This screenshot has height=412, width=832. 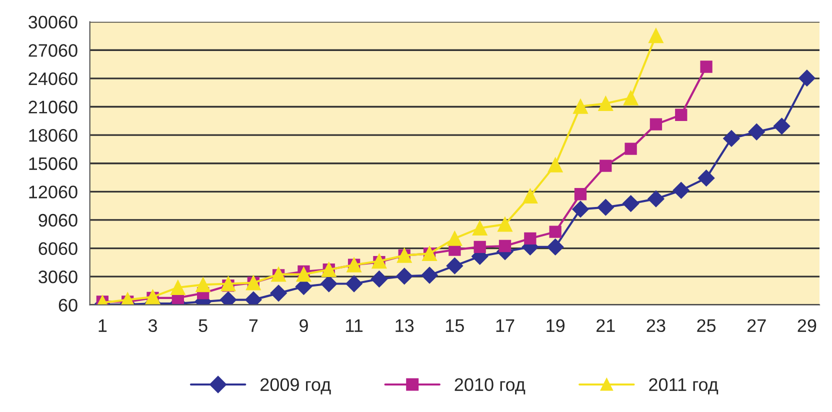 What do you see at coordinates (203, 325) in the screenshot?
I see `x-tick-label: 5` at bounding box center [203, 325].